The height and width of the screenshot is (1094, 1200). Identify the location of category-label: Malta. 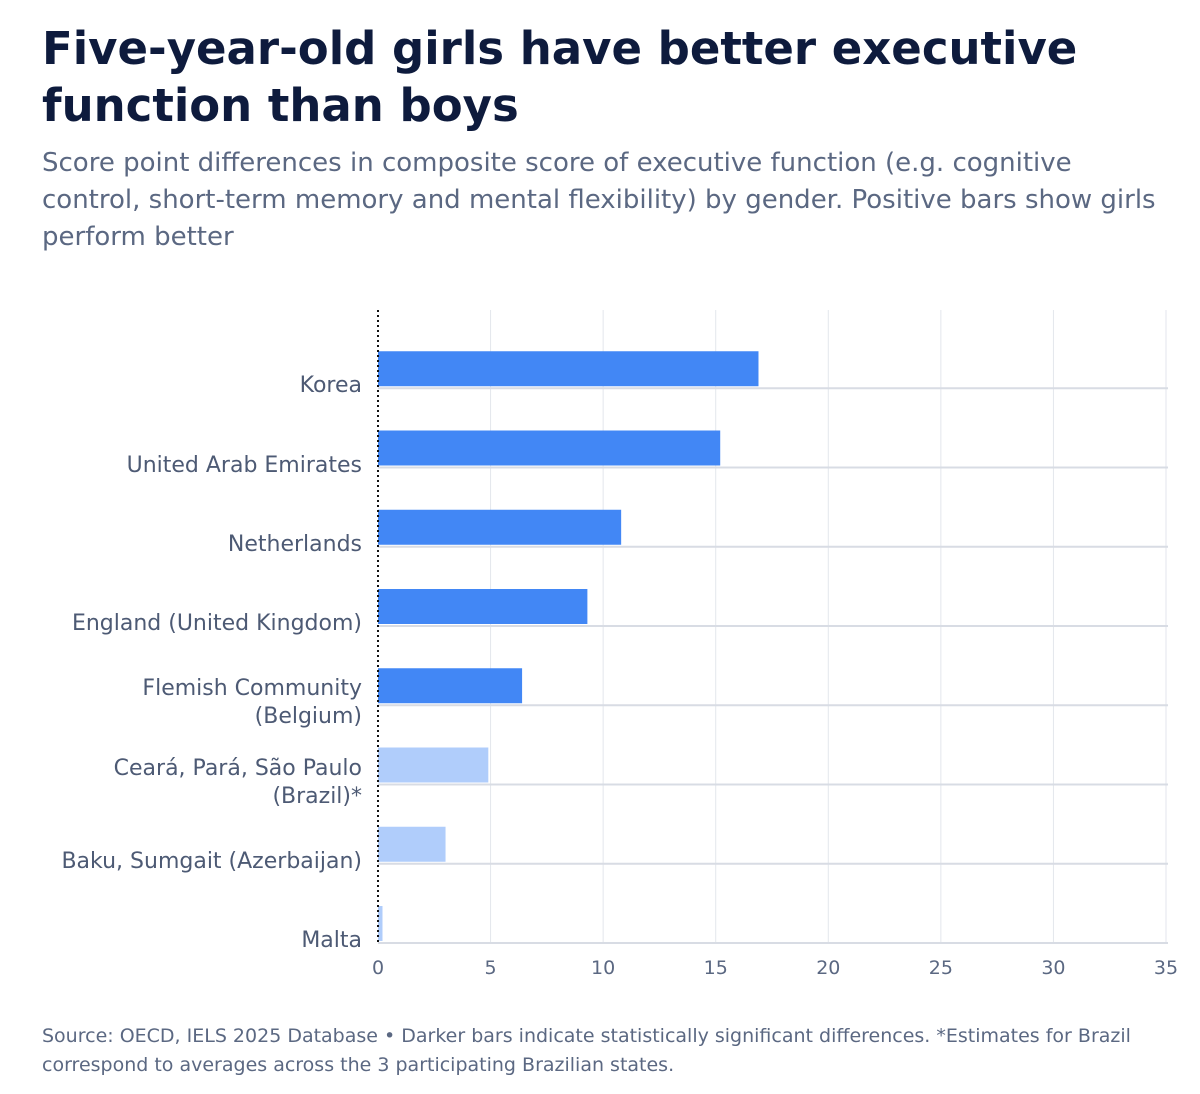
(331, 940).